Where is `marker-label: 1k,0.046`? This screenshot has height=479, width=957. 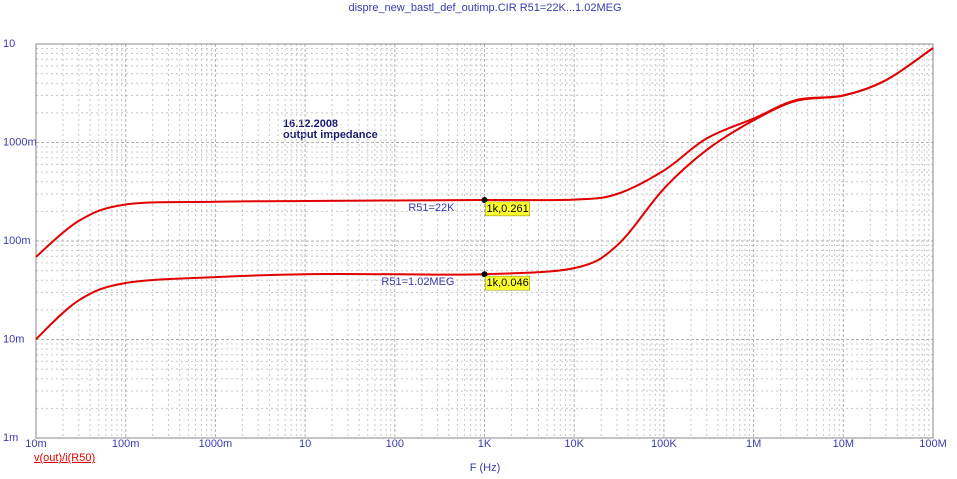 marker-label: 1k,0.046 is located at coordinates (508, 283).